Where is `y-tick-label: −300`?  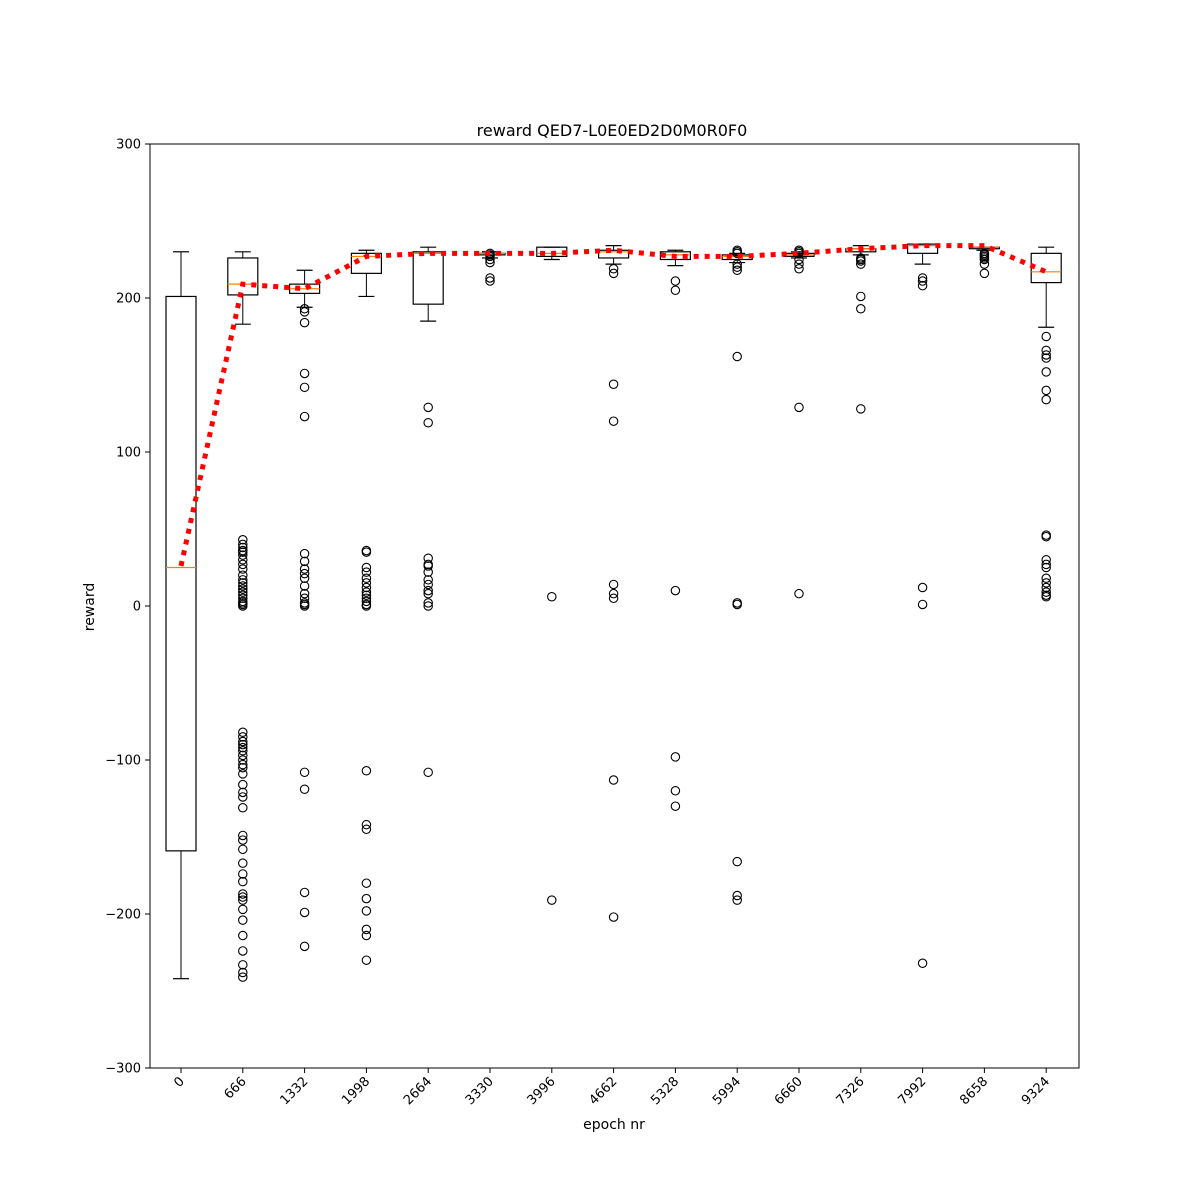 y-tick-label: −300 is located at coordinates (123, 1069).